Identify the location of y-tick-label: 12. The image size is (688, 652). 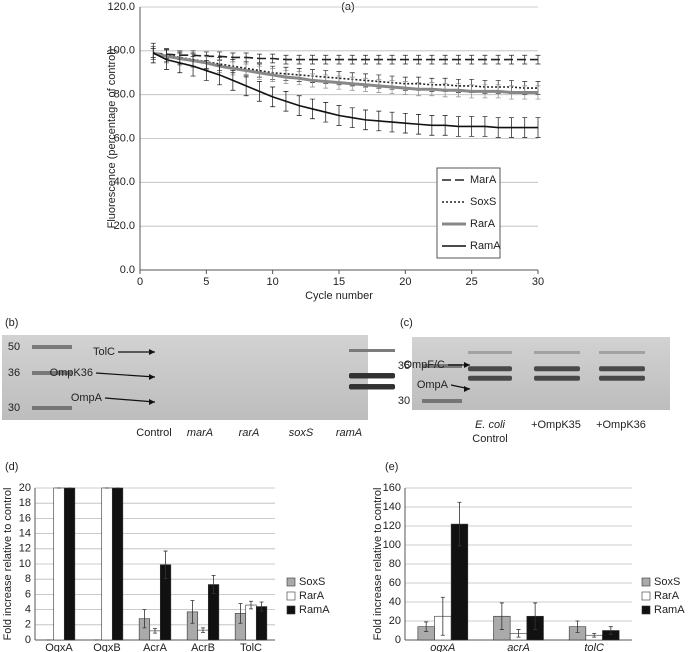
(25, 549).